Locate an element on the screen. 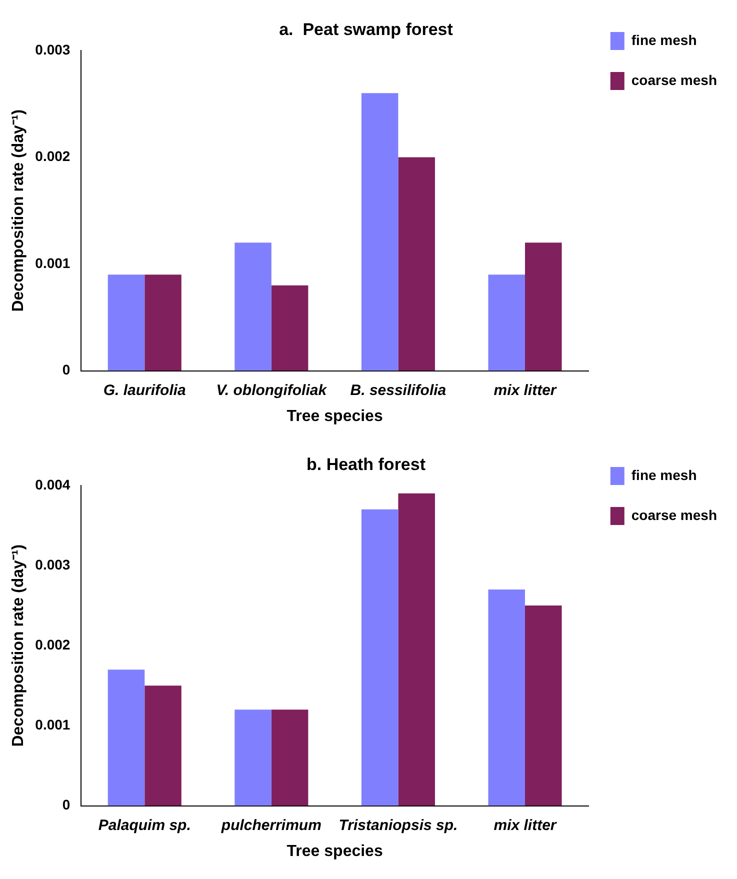  x-tick-label: B. sessilifolia is located at coordinates (398, 390).